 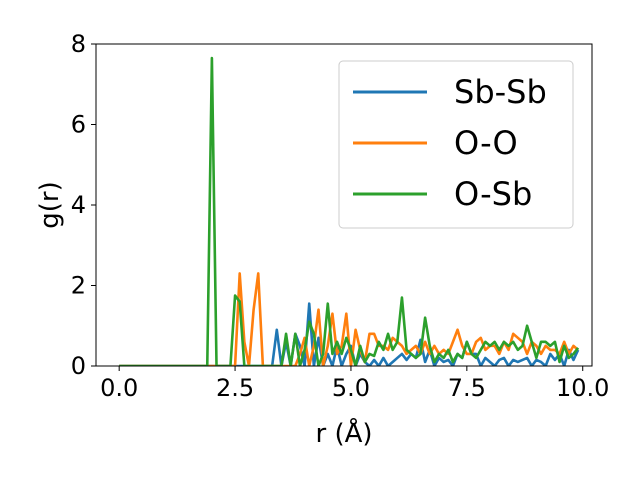 I want to click on y-axis-label: g(r), so click(x=50, y=204).